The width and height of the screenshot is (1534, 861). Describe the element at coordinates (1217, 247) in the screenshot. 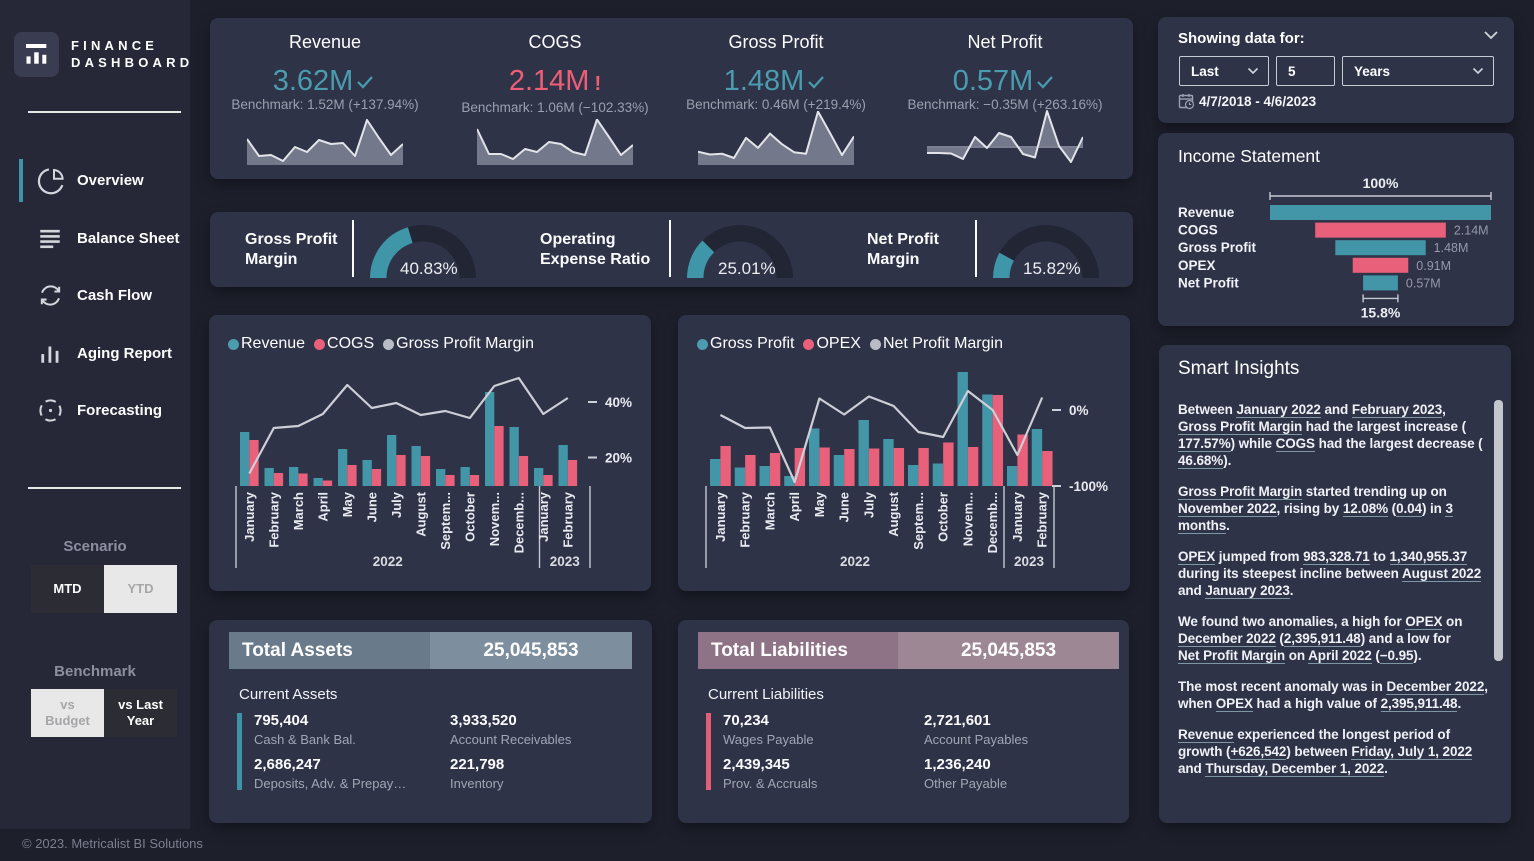

I see `svg-text: Gross Profit` at that location.